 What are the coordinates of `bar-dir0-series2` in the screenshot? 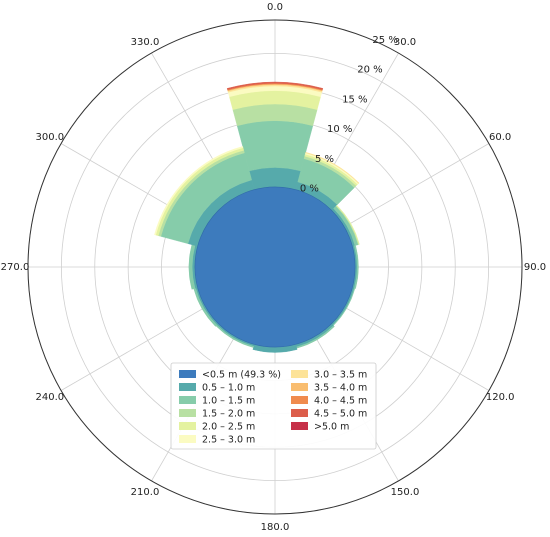 It's located at (275, 146).